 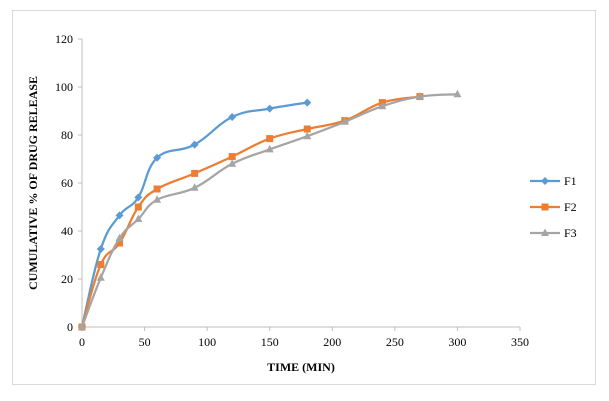 What do you see at coordinates (82, 342) in the screenshot?
I see `x-tick-label: 0` at bounding box center [82, 342].